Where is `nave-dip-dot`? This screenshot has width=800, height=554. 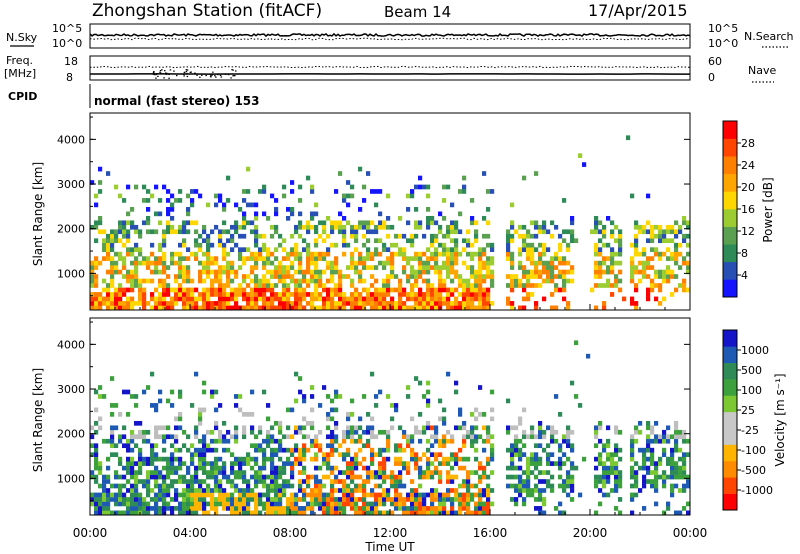 nave-dip-dot is located at coordinates (206, 75).